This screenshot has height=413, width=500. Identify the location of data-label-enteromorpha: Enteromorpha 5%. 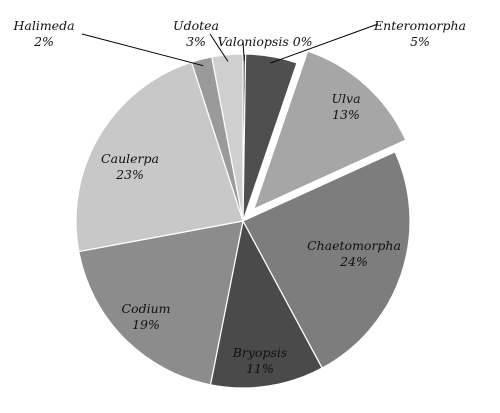
(419, 33).